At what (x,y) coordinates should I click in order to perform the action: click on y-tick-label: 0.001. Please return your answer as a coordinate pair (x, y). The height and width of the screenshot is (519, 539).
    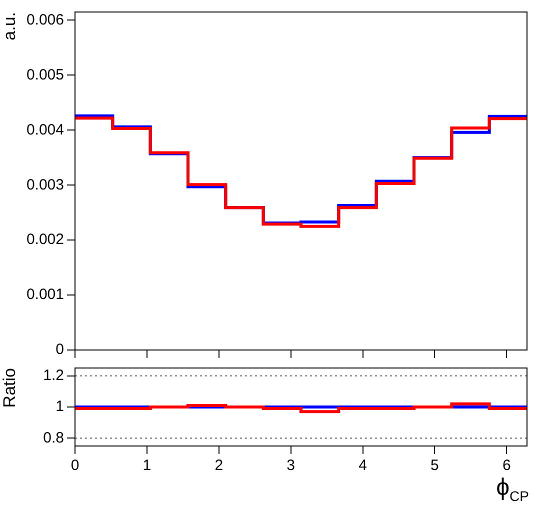
    Looking at the image, I should click on (45, 295).